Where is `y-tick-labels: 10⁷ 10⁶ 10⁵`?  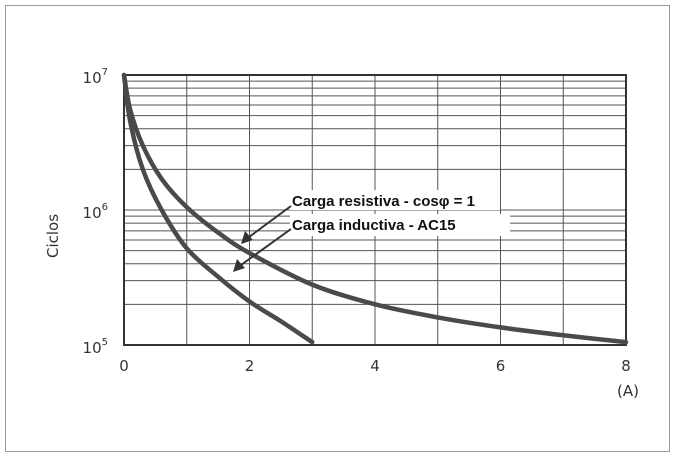 y-tick-labels: 10⁷ 10⁶ 10⁵ is located at coordinates (95, 212).